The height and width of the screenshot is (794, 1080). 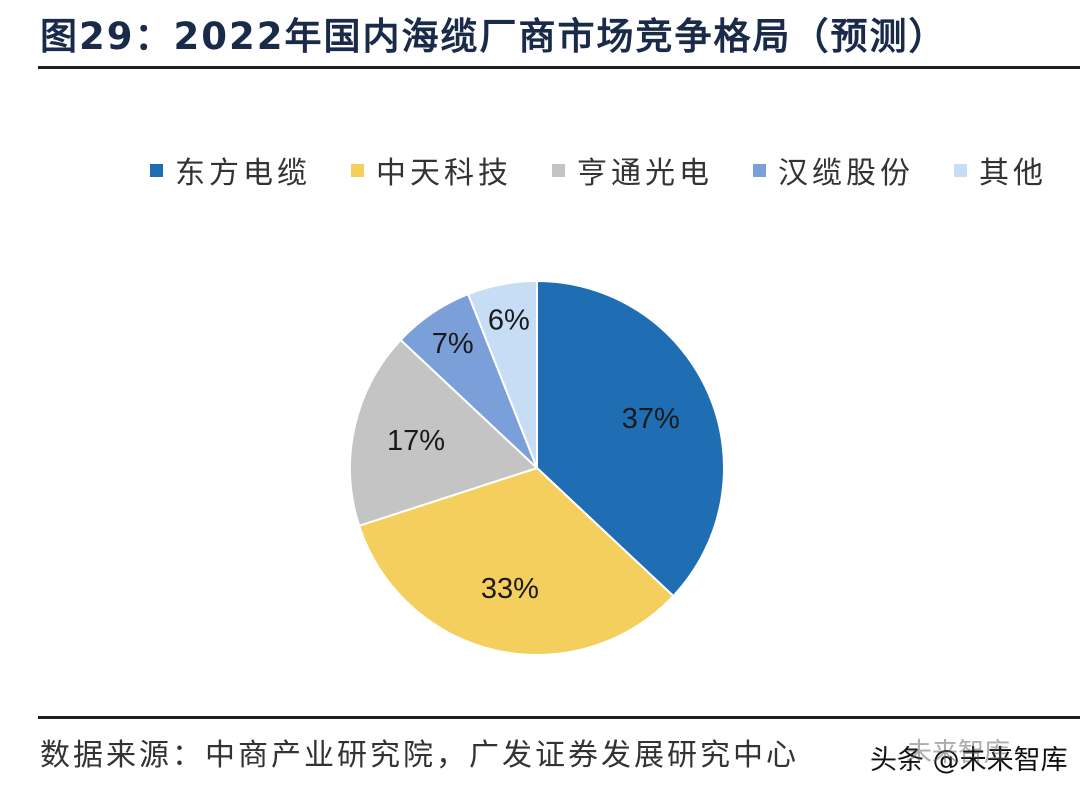 What do you see at coordinates (559, 717) in the screenshot?
I see `bottom-divider` at bounding box center [559, 717].